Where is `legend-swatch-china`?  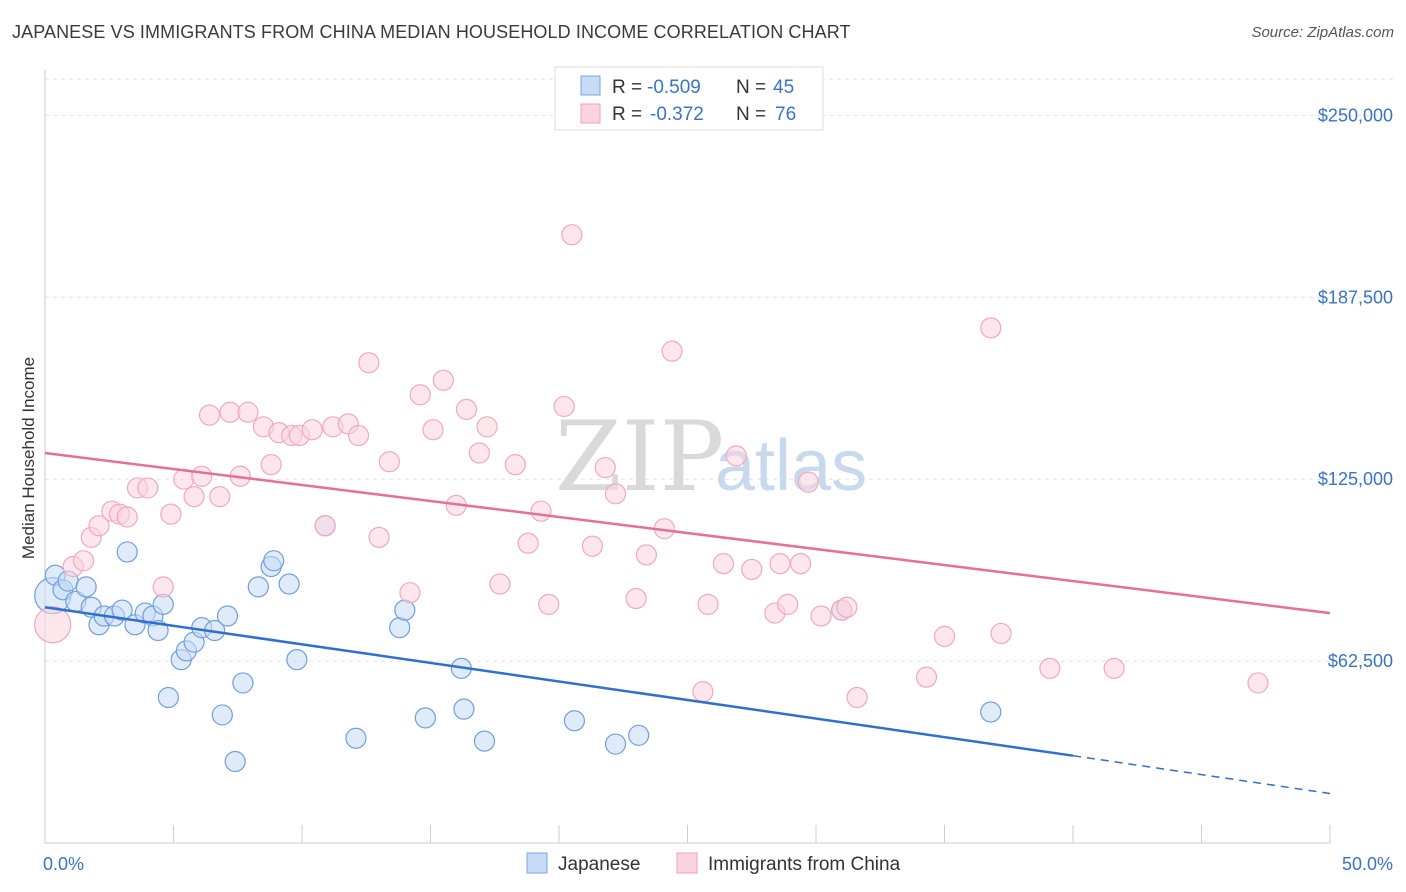
legend-swatch-china is located at coordinates (590, 113).